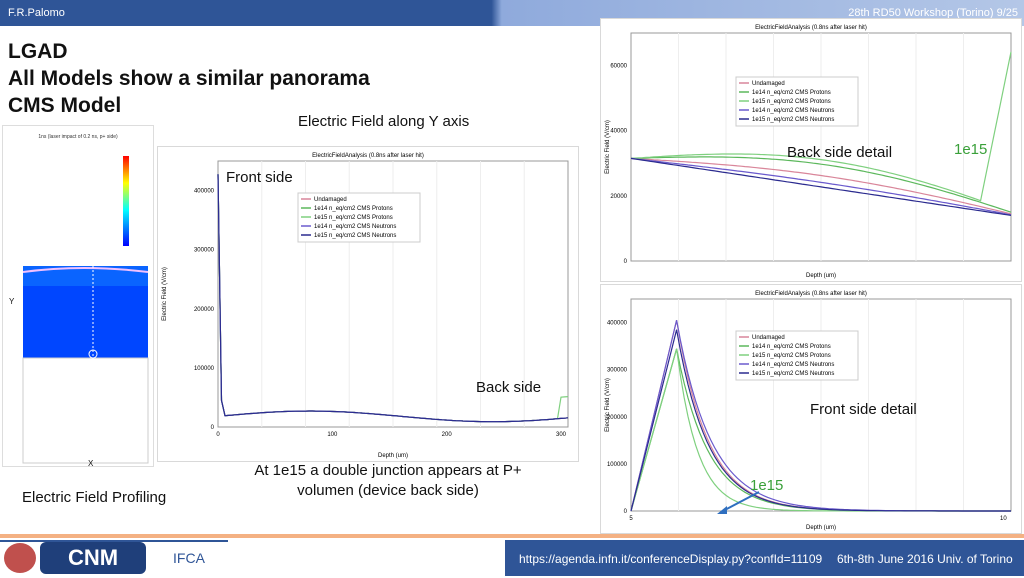 Image resolution: width=1024 pixels, height=578 pixels. Describe the element at coordinates (332, 435) in the screenshot. I see `x-tick-label: 100` at that location.